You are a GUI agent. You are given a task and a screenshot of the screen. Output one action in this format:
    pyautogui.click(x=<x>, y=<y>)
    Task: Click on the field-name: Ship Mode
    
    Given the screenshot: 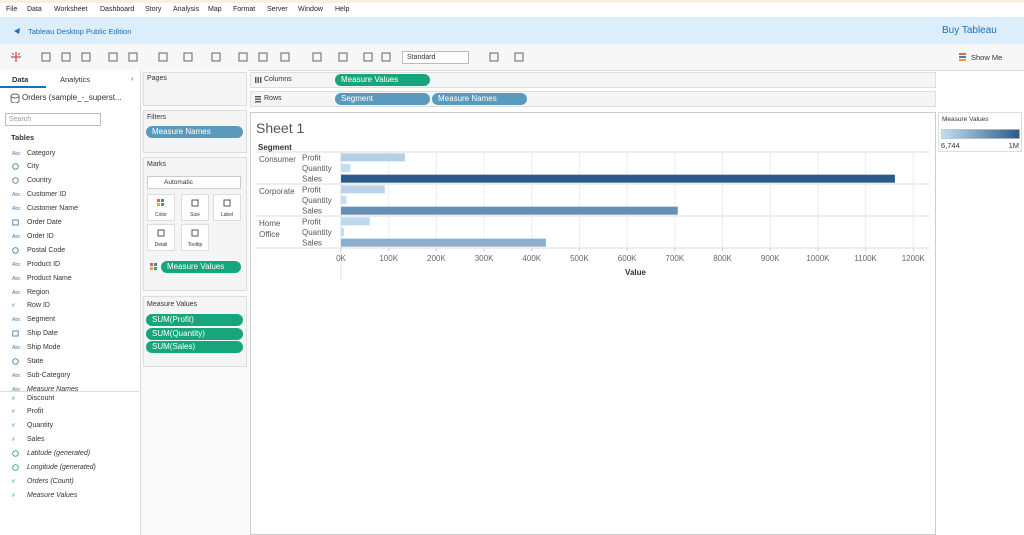 What is the action you would take?
    pyautogui.click(x=44, y=348)
    